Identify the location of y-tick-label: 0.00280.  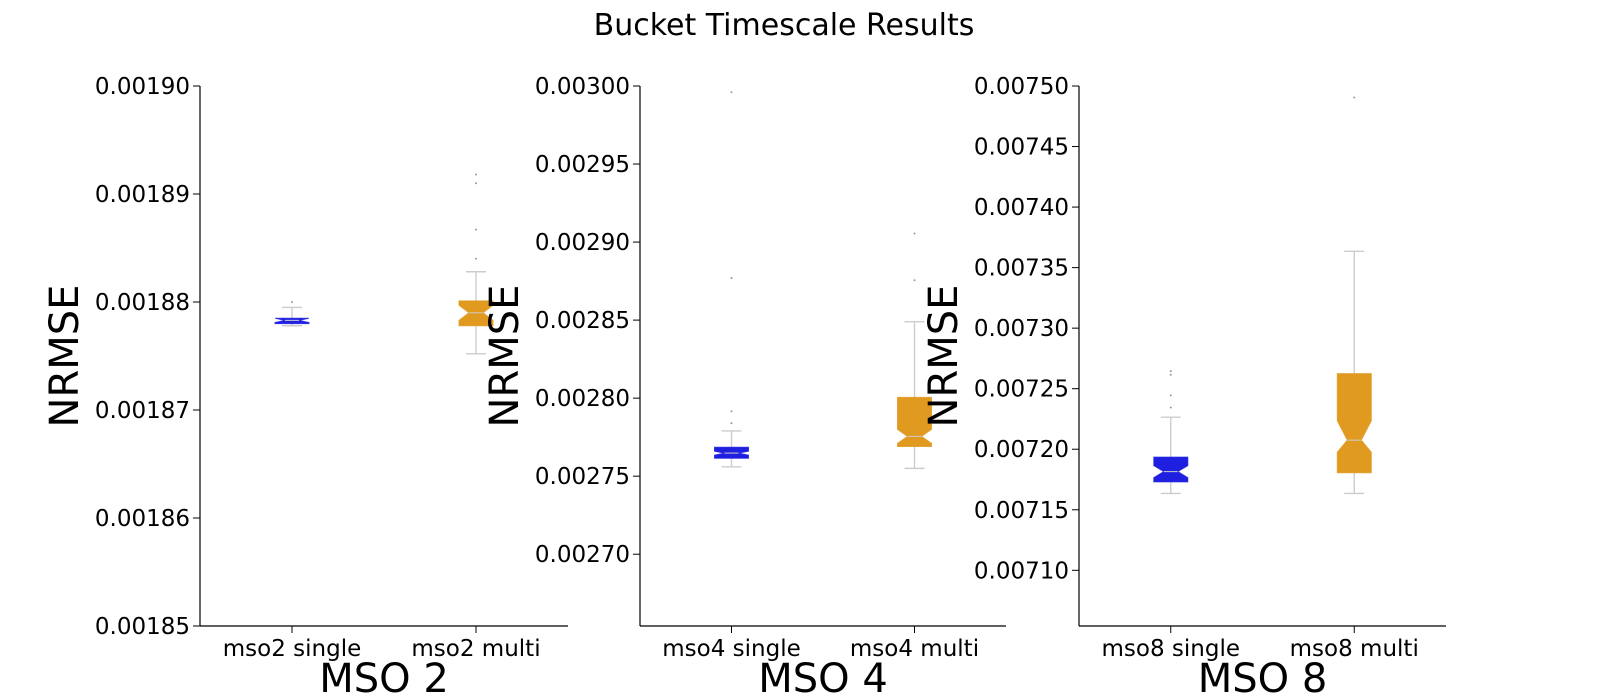
(582, 399).